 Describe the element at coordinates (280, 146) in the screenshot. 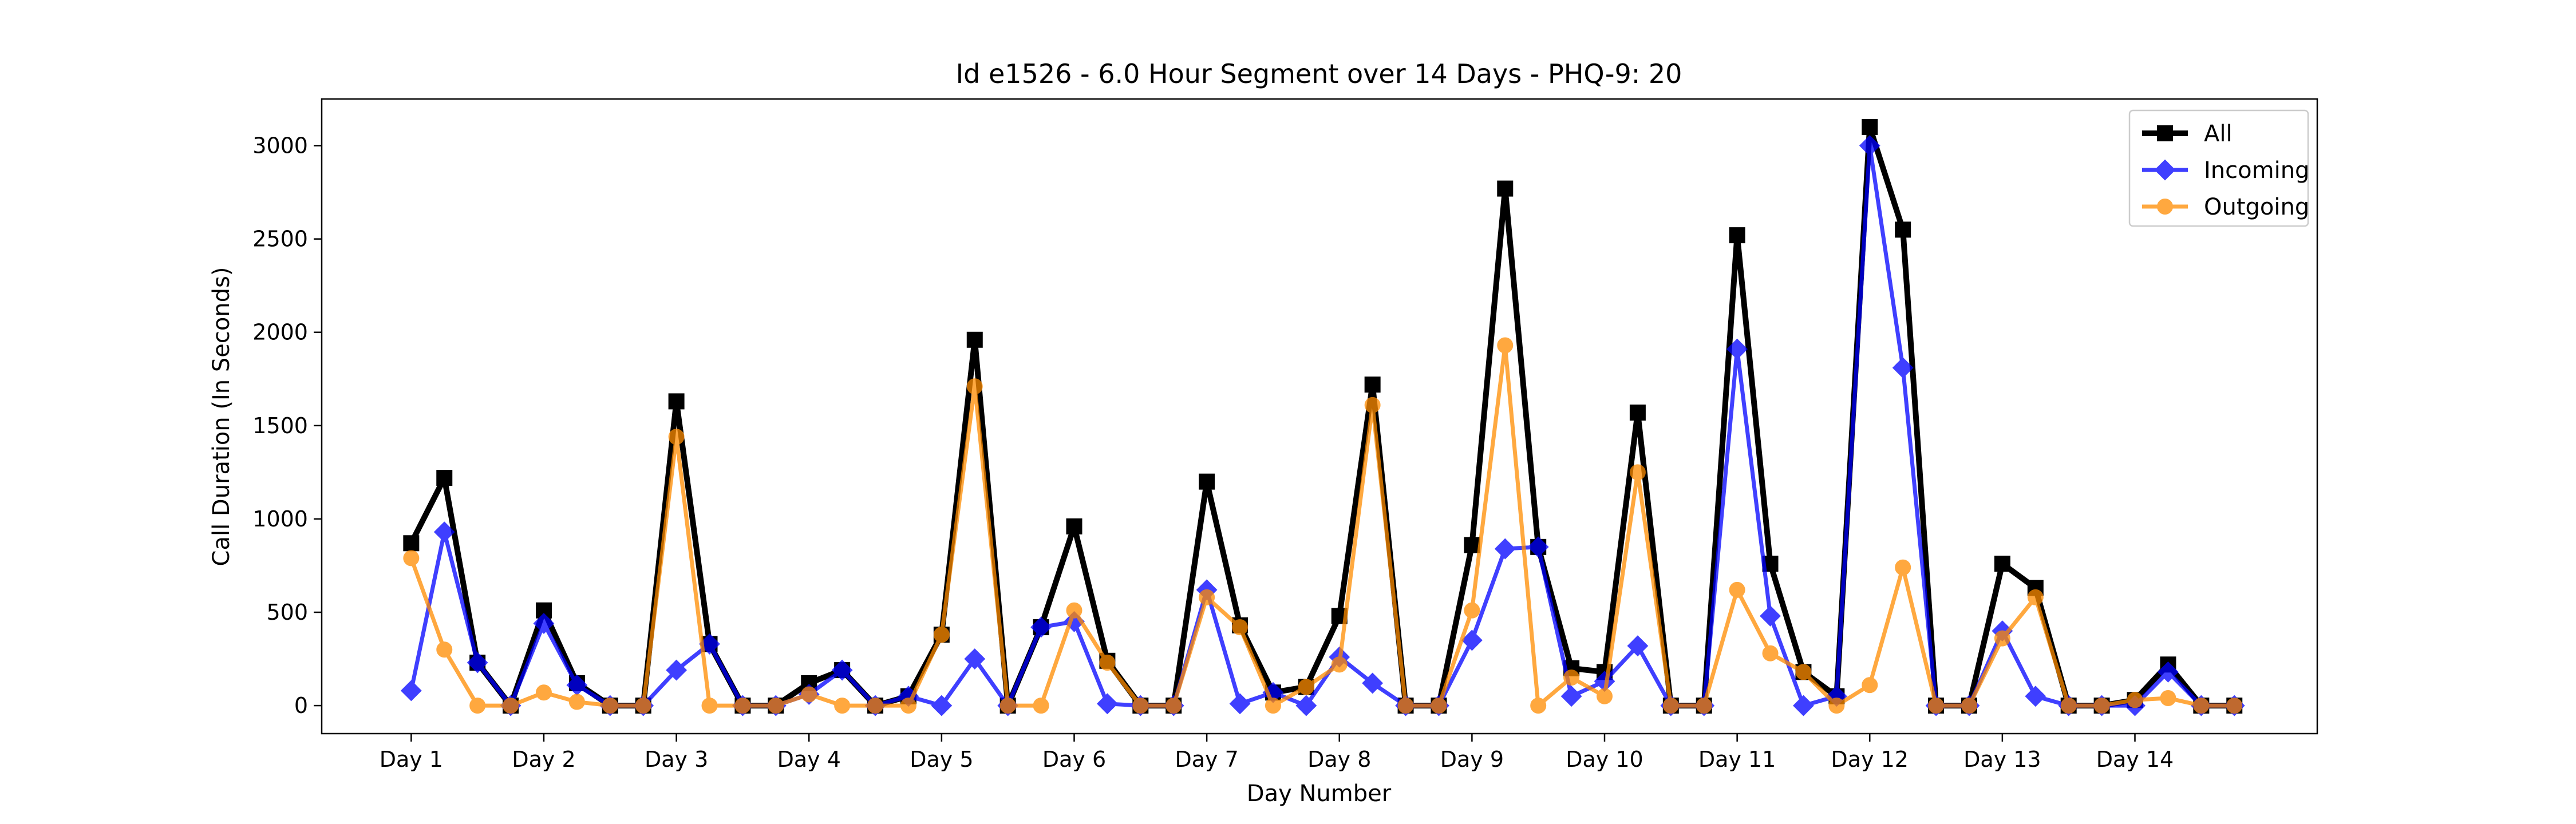

I see `y-tick-label: 3000` at that location.